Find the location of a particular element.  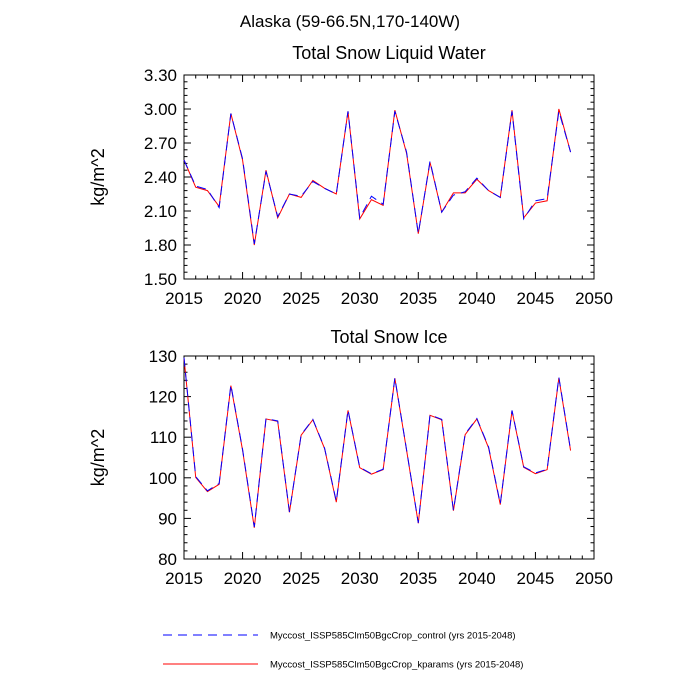

figure-title: Alaska (59-66.5N,170-140W) is located at coordinates (350, 21).